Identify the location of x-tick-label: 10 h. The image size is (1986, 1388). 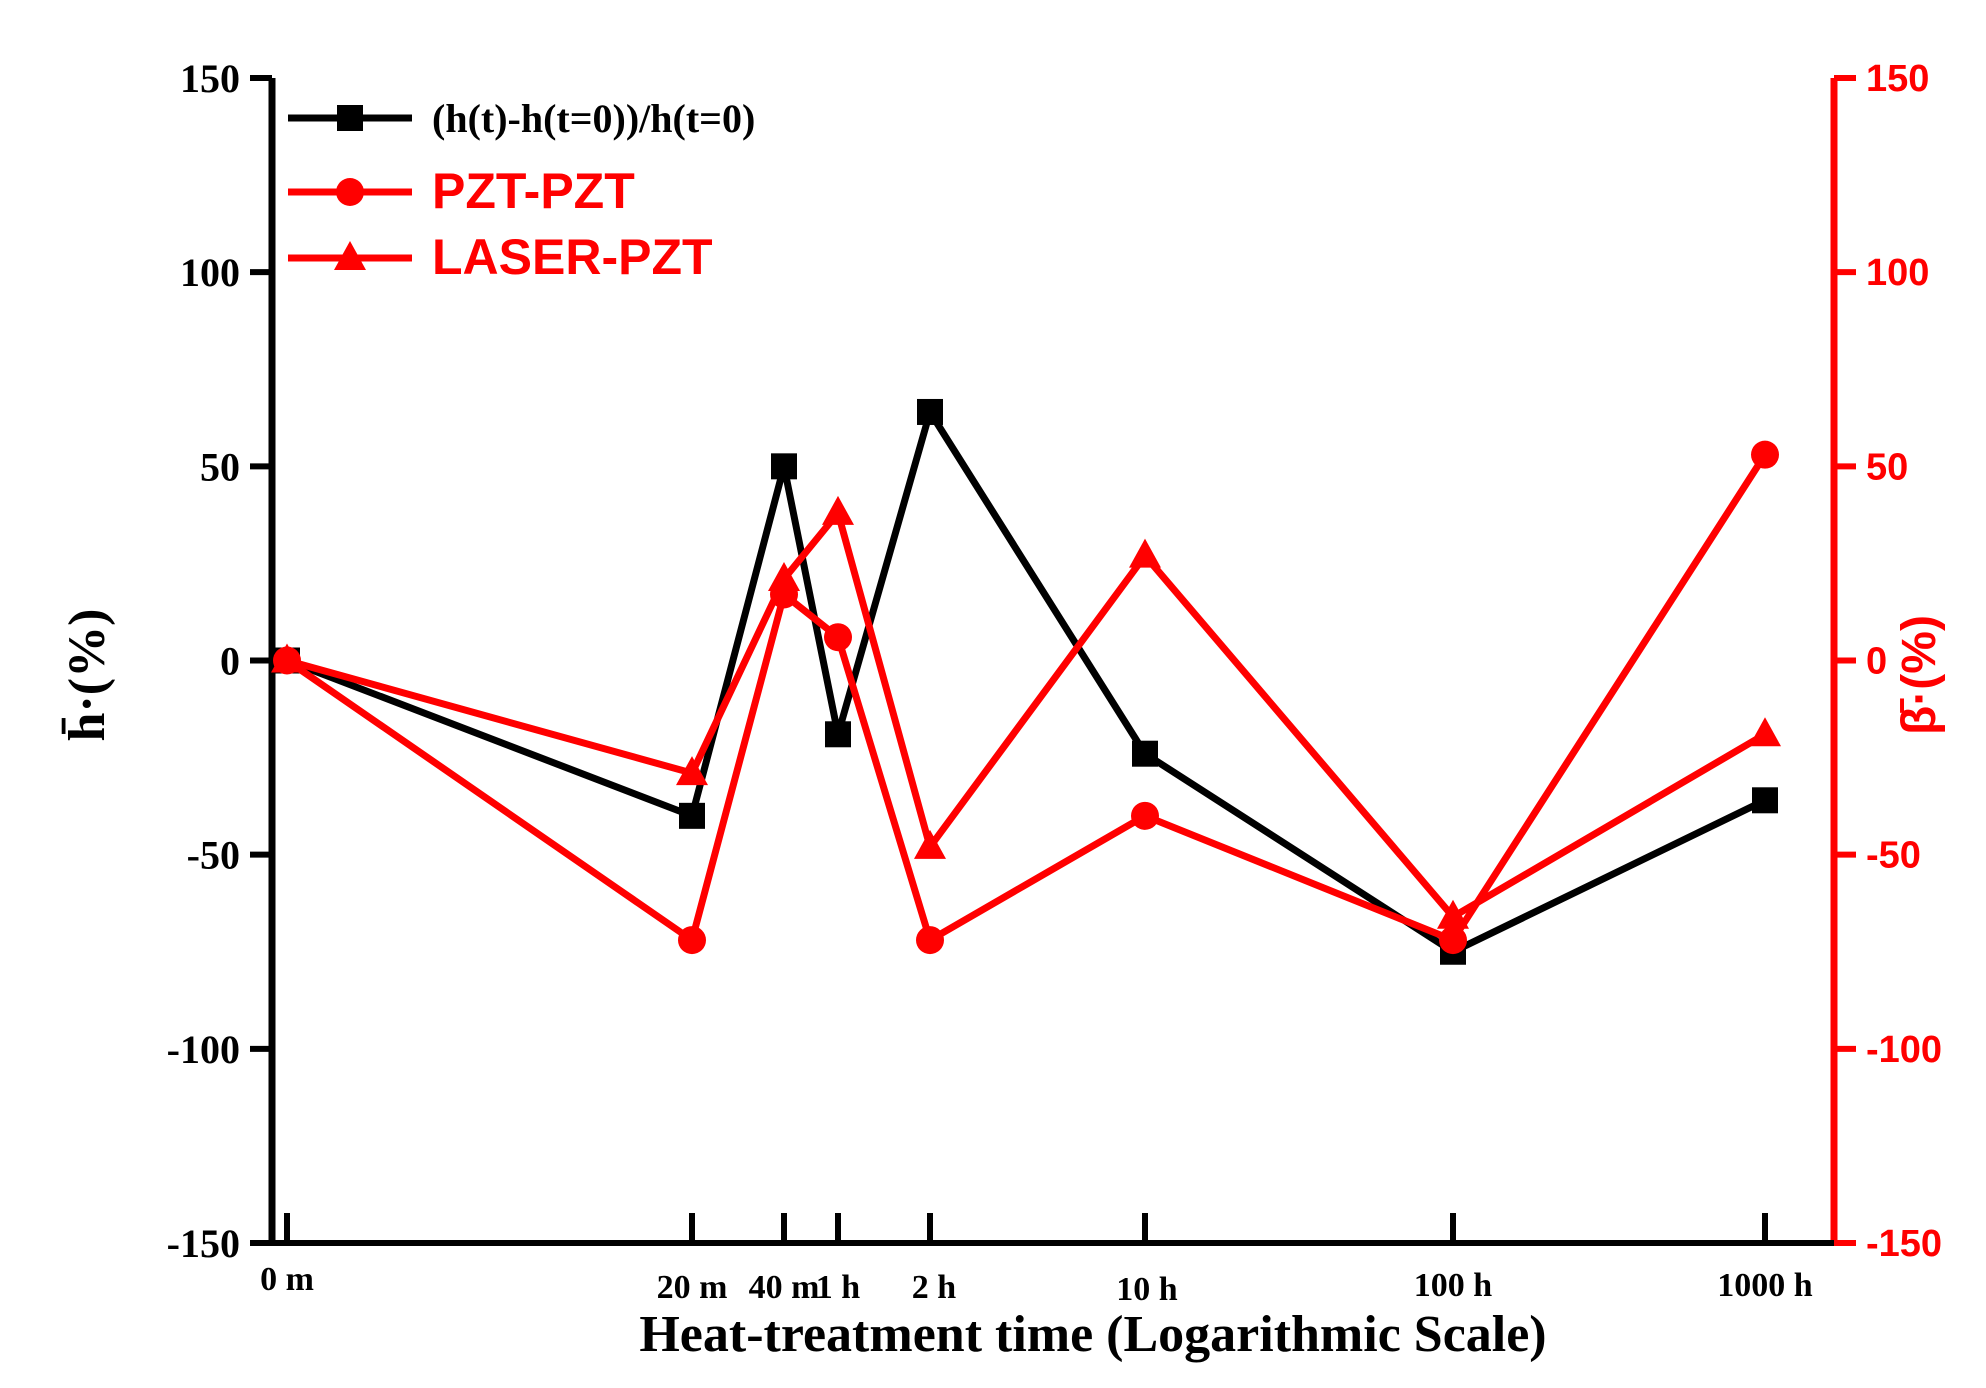
(1147, 1289).